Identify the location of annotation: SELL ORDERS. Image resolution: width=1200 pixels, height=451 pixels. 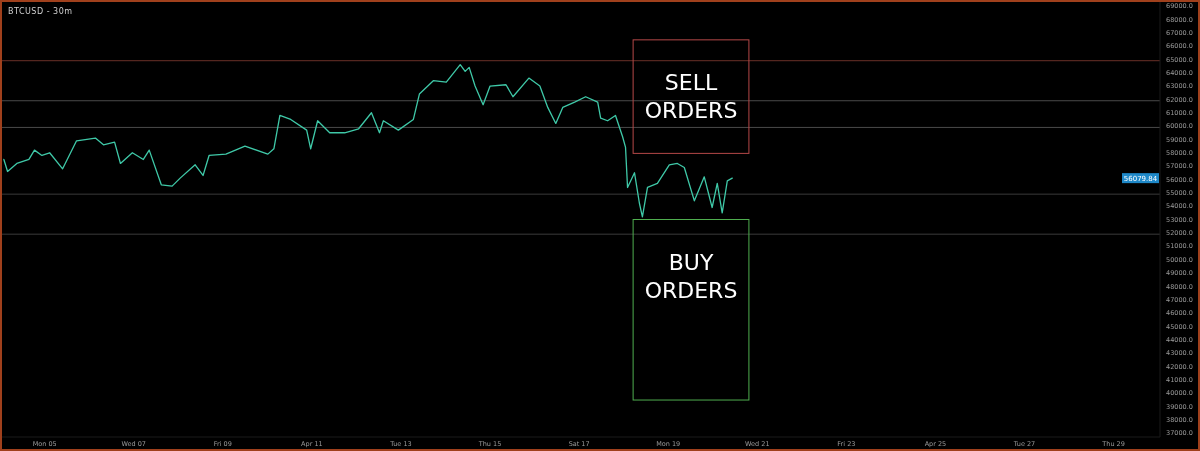
(691, 96).